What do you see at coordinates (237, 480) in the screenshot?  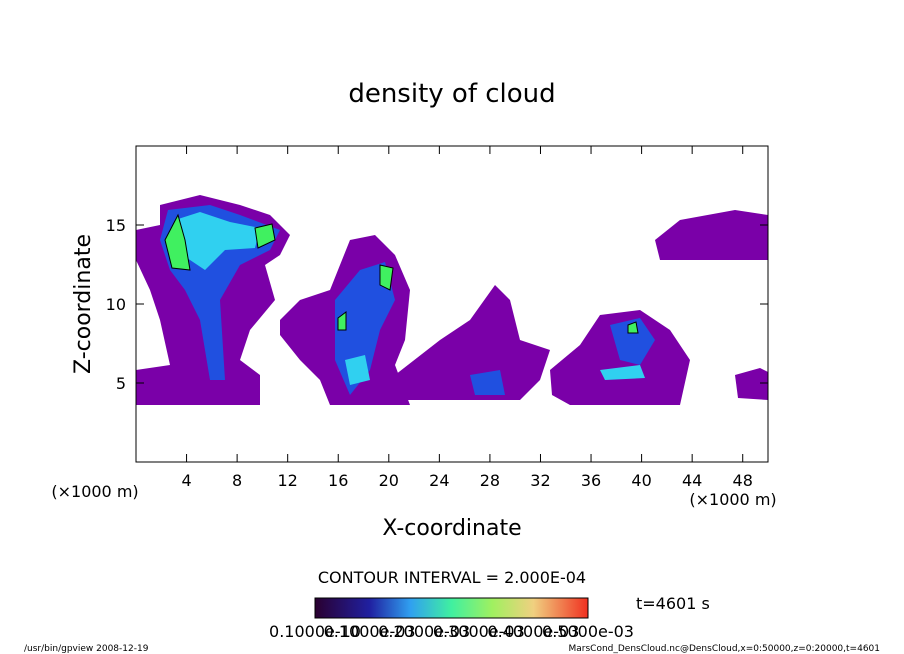 I see `x-tick-label: 8` at bounding box center [237, 480].